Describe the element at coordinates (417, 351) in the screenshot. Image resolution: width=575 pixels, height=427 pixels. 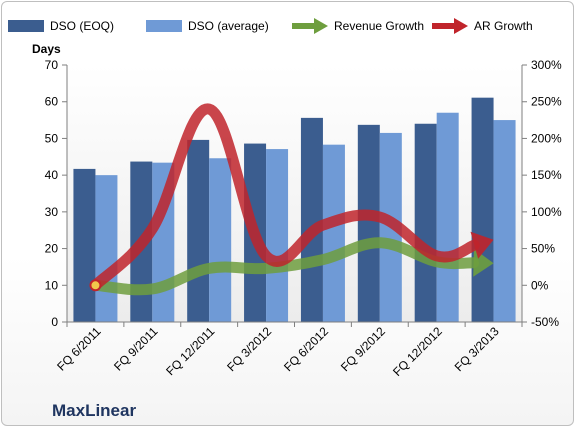
I see `x-tick-label: FQ 12/2012` at that location.